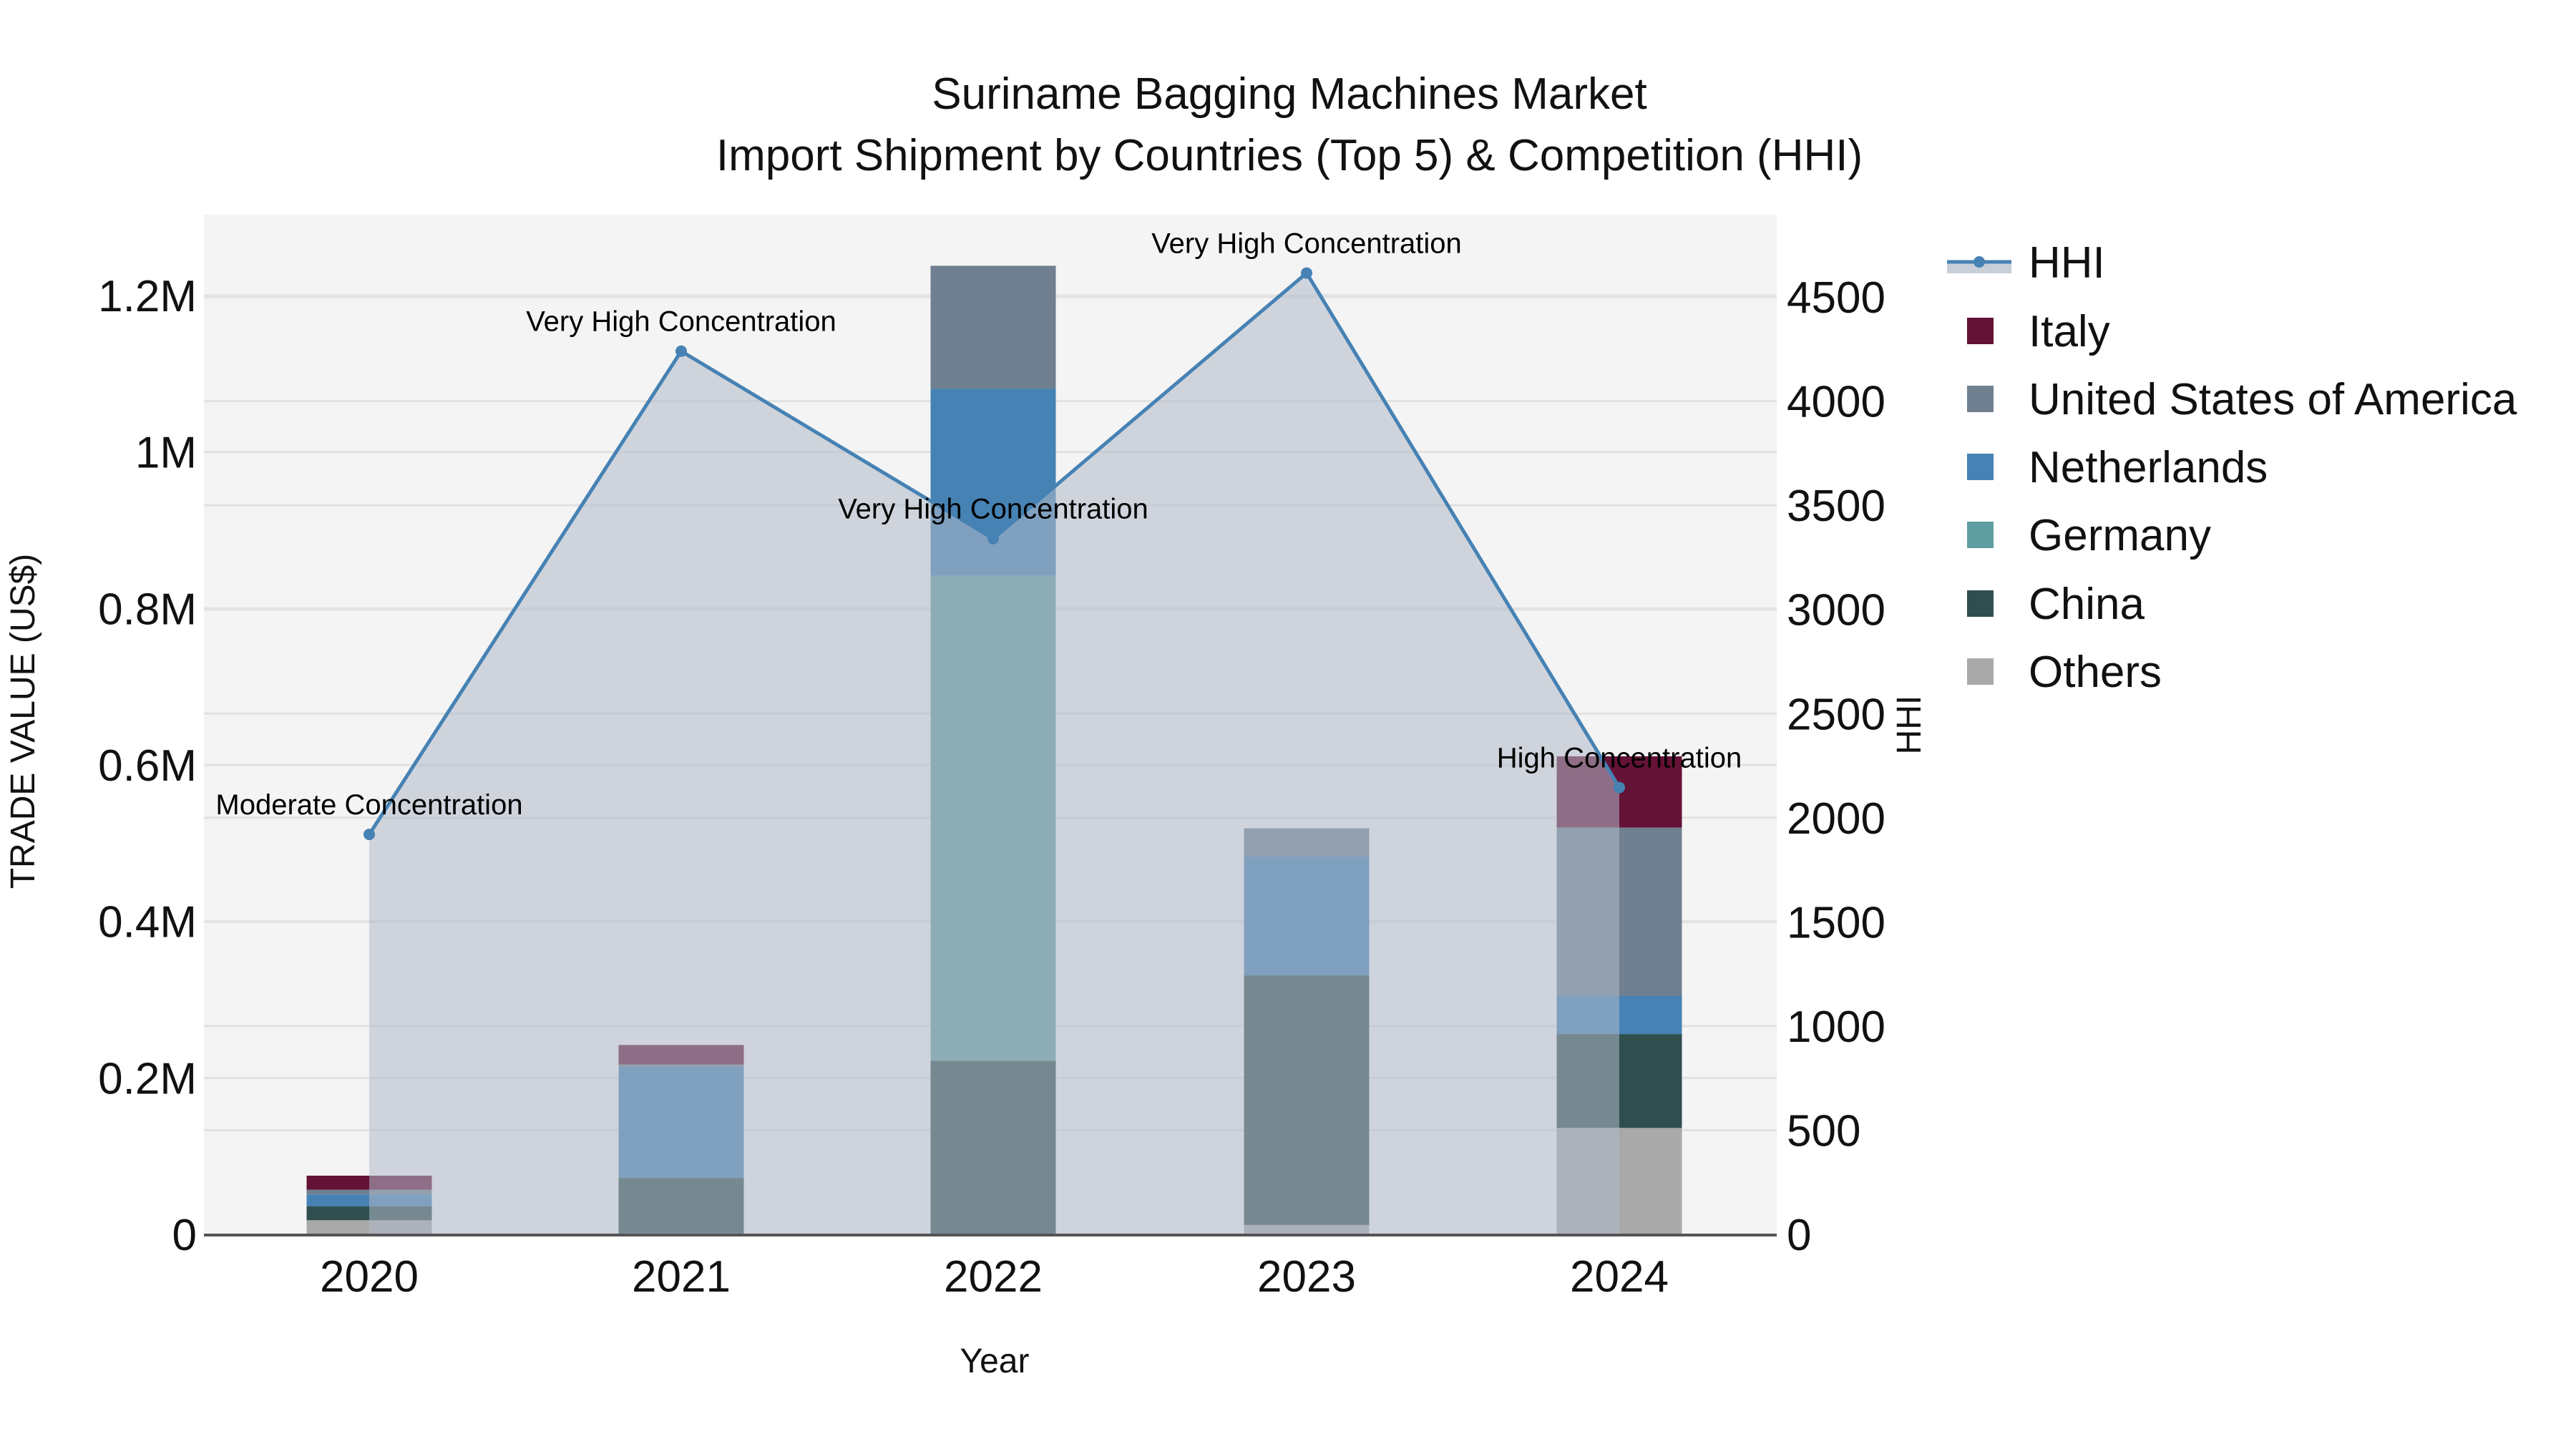  I want to click on y-right-tick: 1000, so click(1836, 1027).